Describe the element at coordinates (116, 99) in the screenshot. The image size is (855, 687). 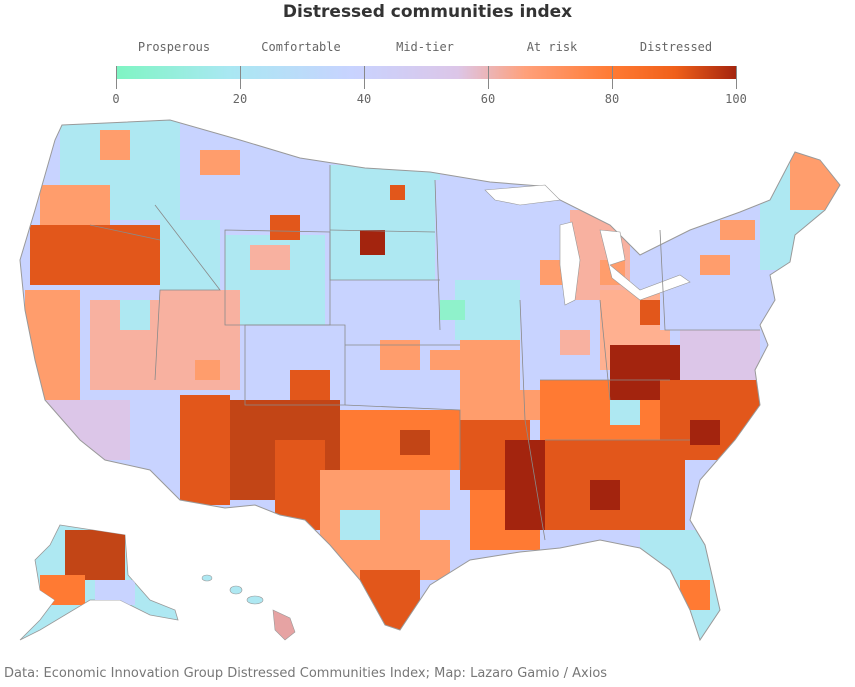
I see `legend-tick-label-0: 0` at that location.